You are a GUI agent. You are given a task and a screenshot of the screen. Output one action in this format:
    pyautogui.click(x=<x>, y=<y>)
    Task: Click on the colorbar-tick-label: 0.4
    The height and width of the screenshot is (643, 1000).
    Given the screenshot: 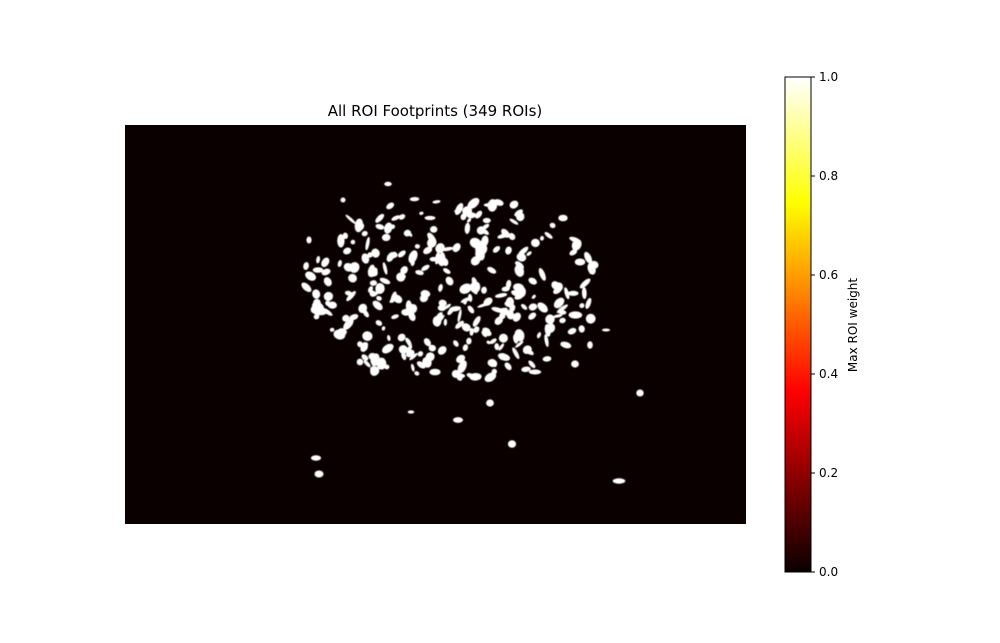 What is the action you would take?
    pyautogui.click(x=828, y=374)
    